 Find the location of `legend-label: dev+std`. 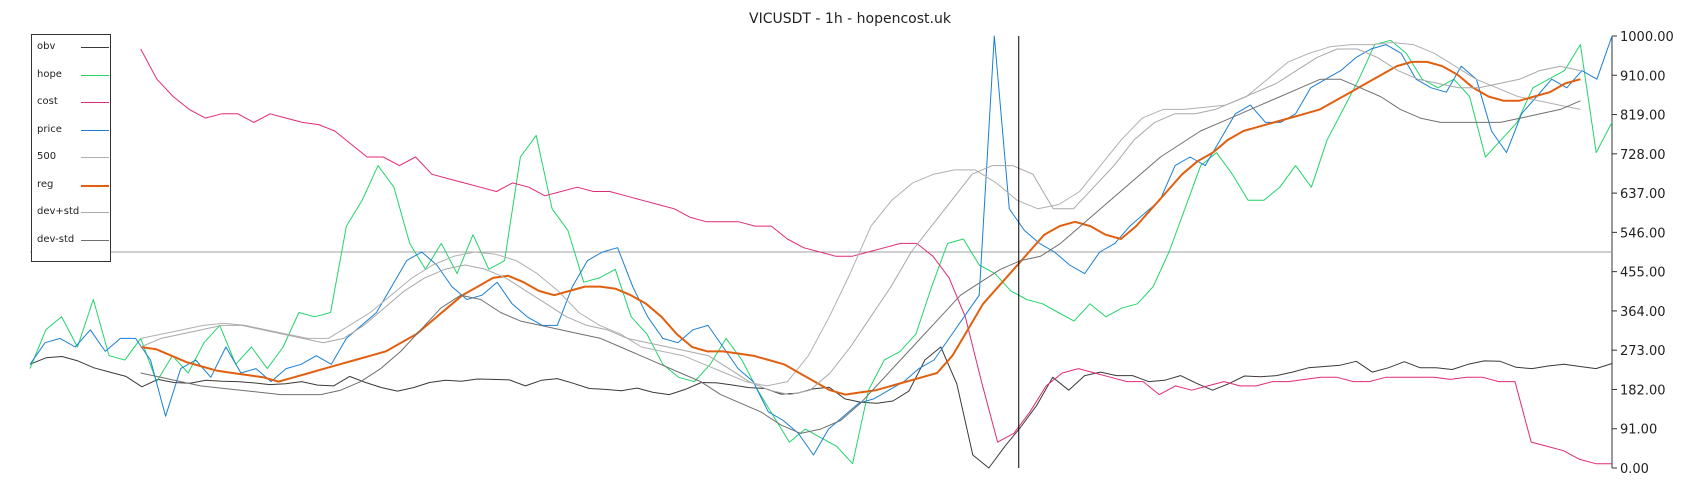

legend-label: dev+std is located at coordinates (58, 211).